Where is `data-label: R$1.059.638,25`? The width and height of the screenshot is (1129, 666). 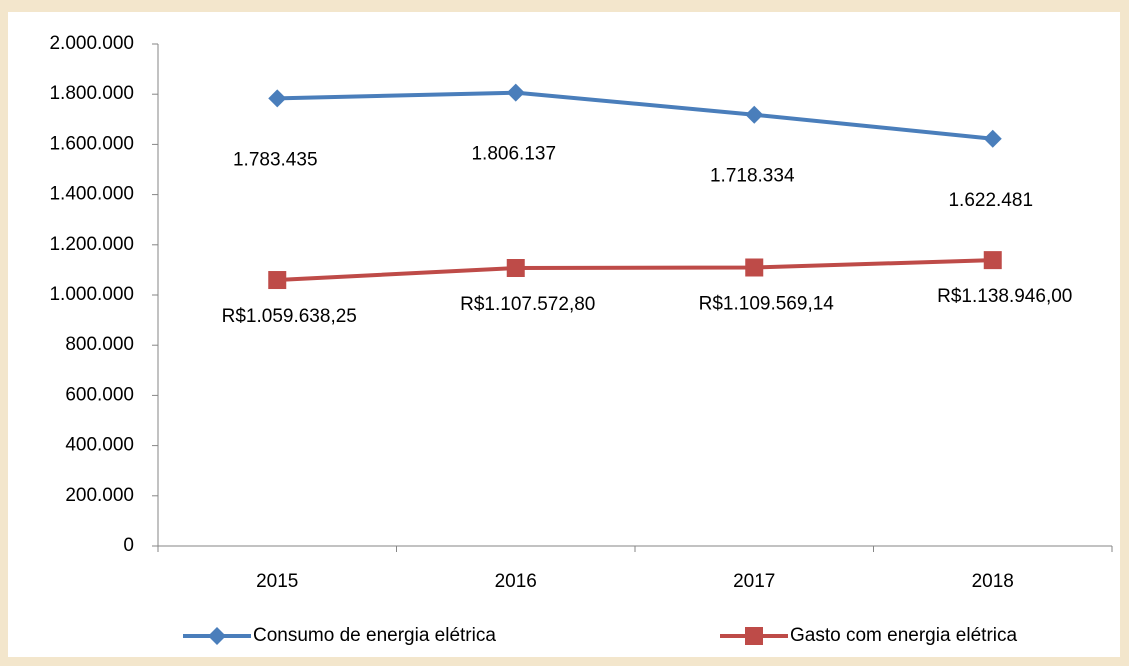 data-label: R$1.059.638,25 is located at coordinates (289, 316).